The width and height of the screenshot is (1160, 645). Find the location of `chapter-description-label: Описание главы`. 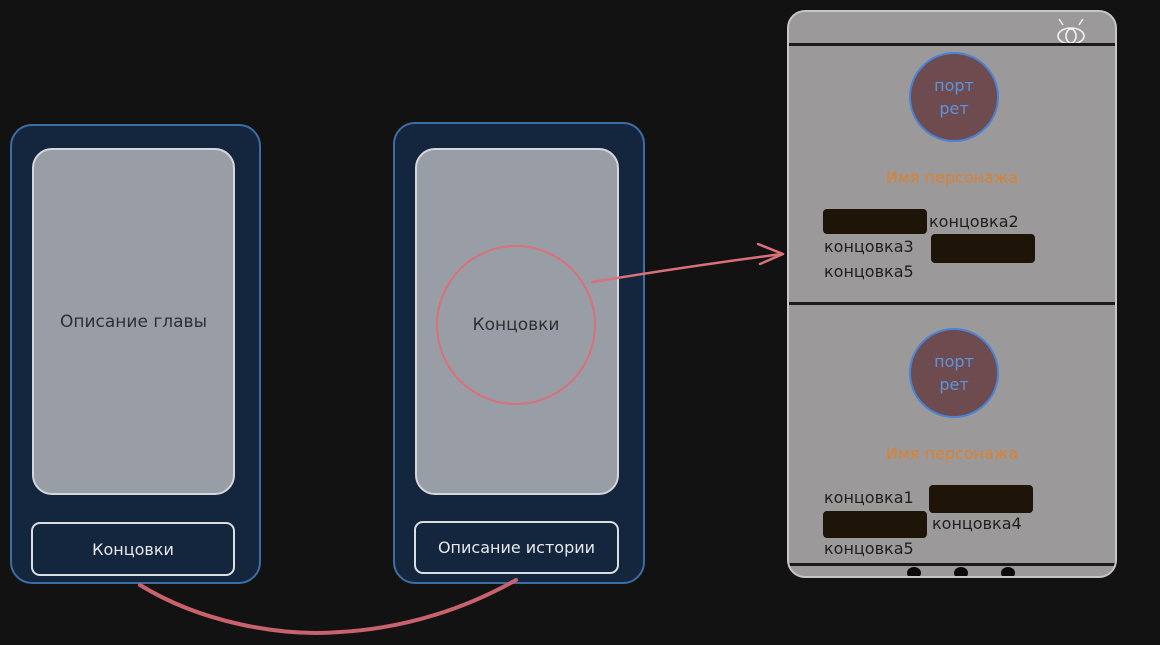

chapter-description-label: Описание главы is located at coordinates (133, 321).